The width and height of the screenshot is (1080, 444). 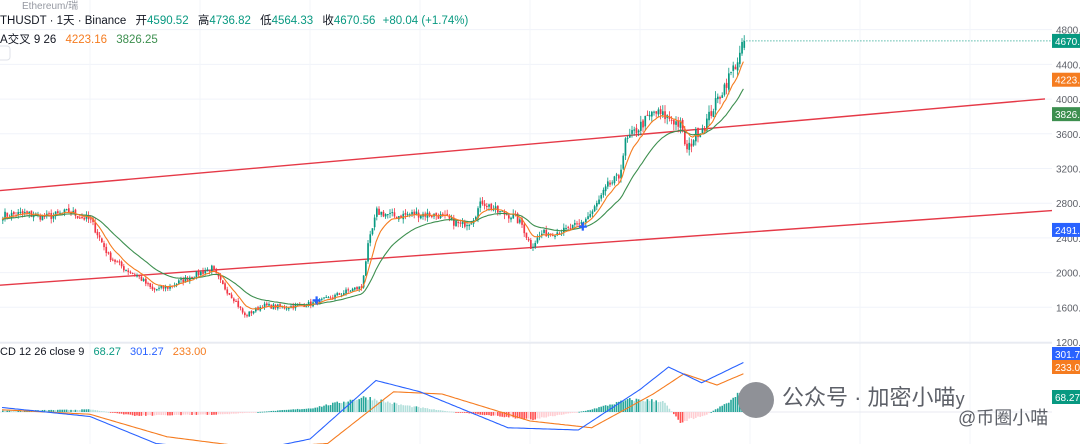 I want to click on collapse-button, so click(x=5, y=53).